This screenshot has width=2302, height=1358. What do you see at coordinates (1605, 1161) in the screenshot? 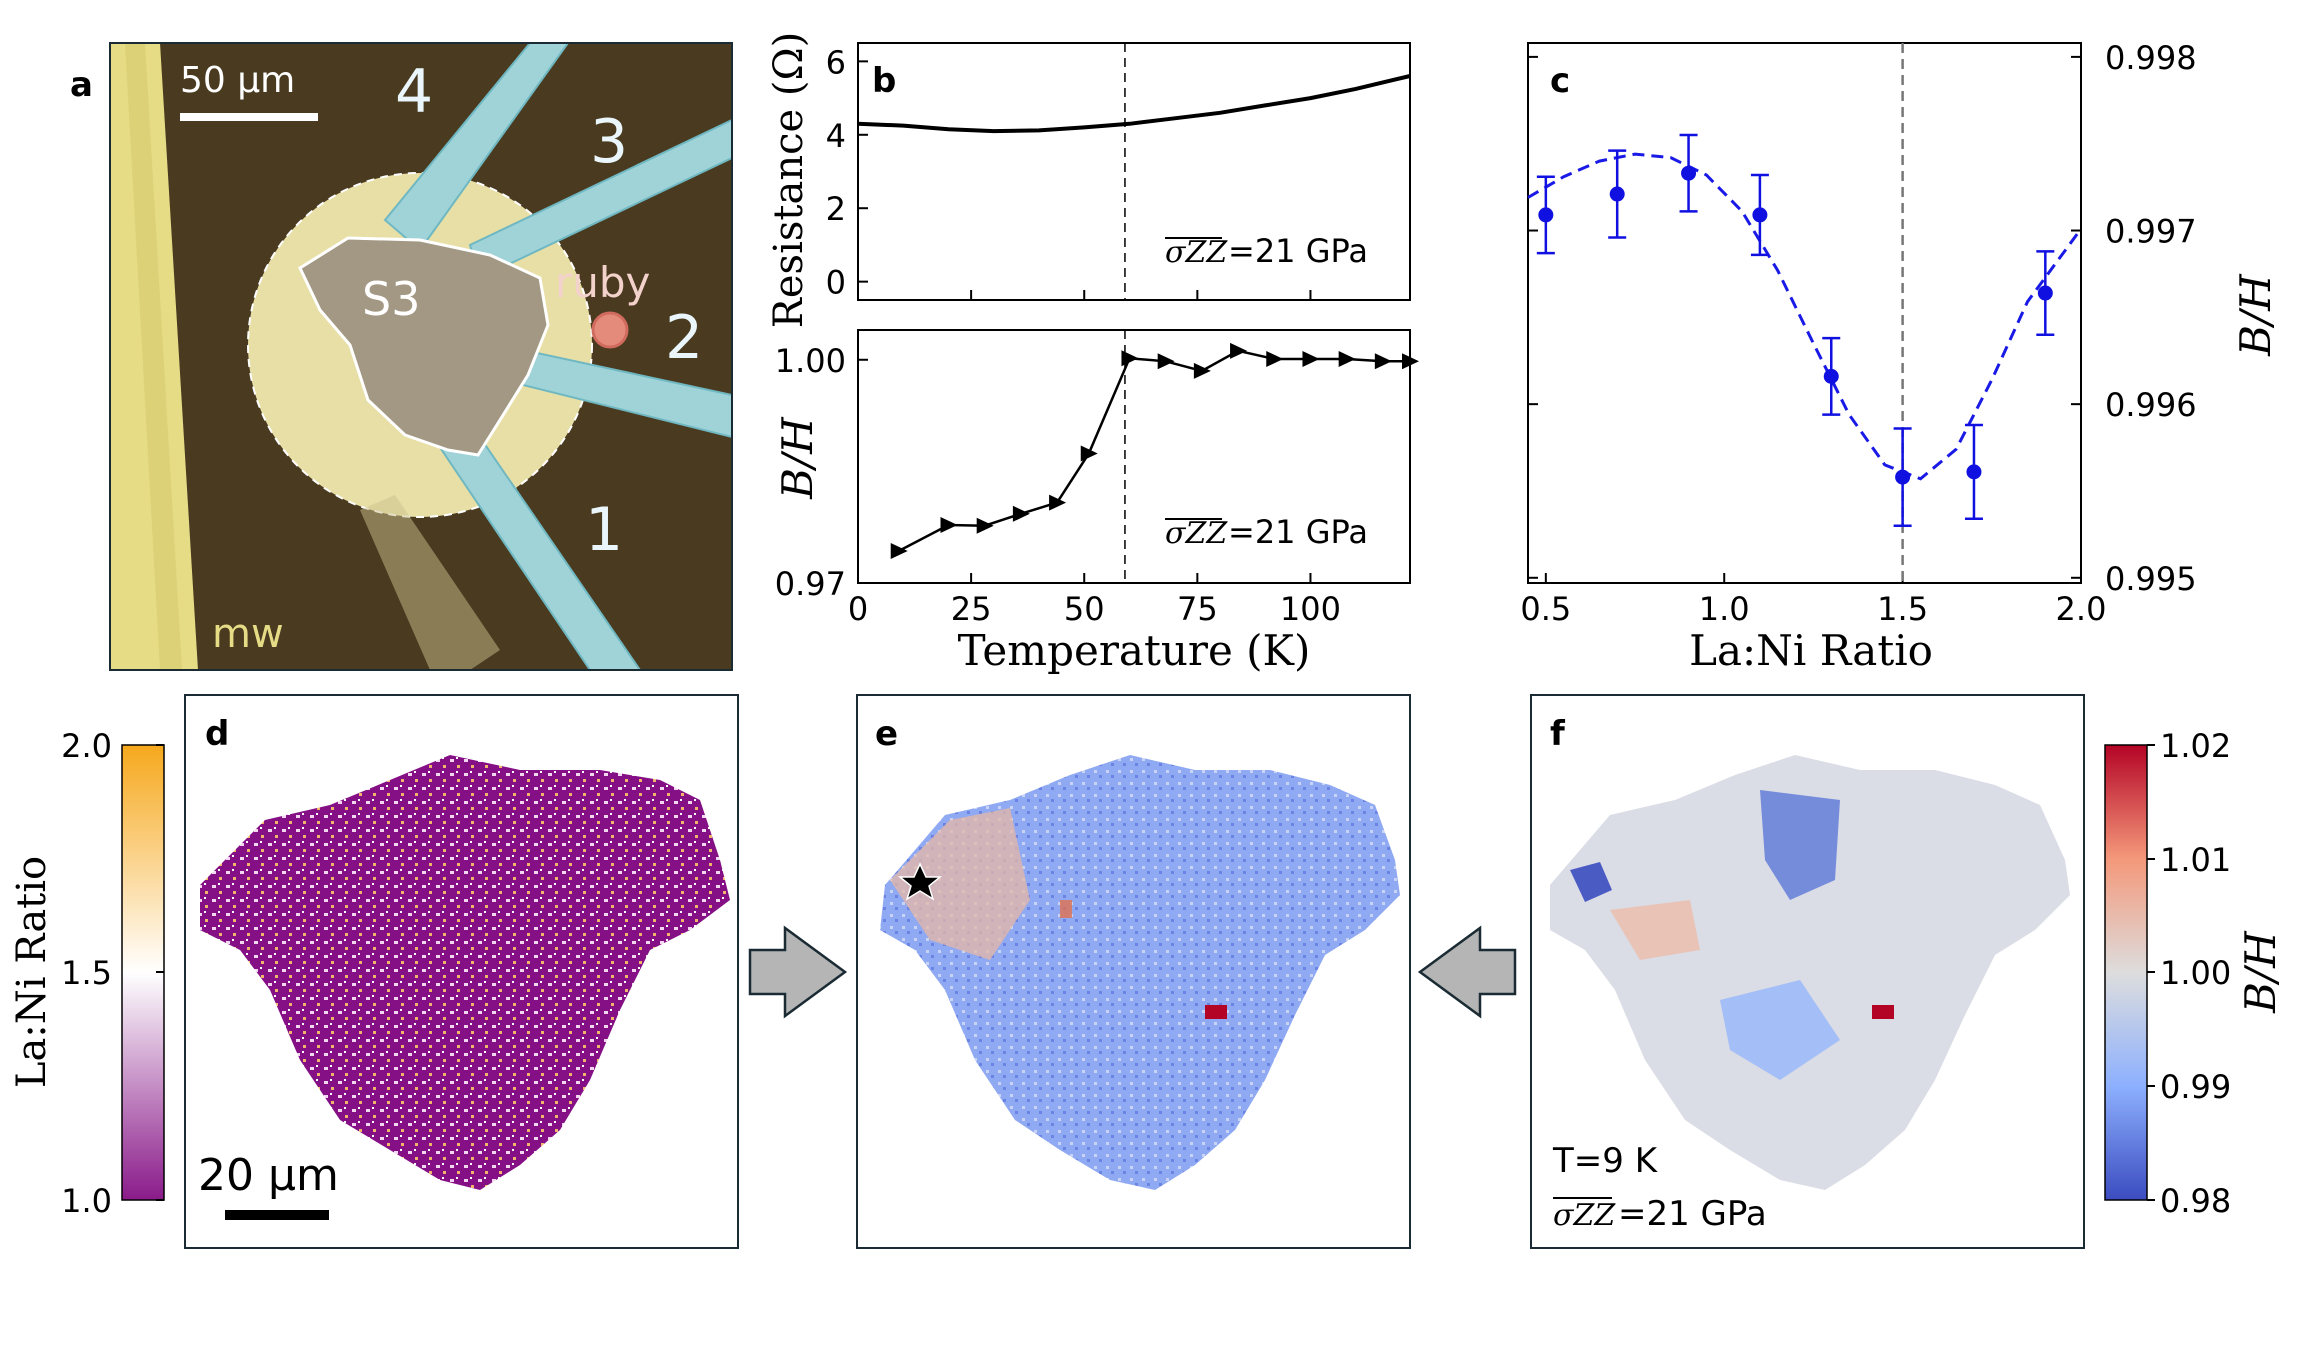
I see `temperature-note: T=9 K` at bounding box center [1605, 1161].